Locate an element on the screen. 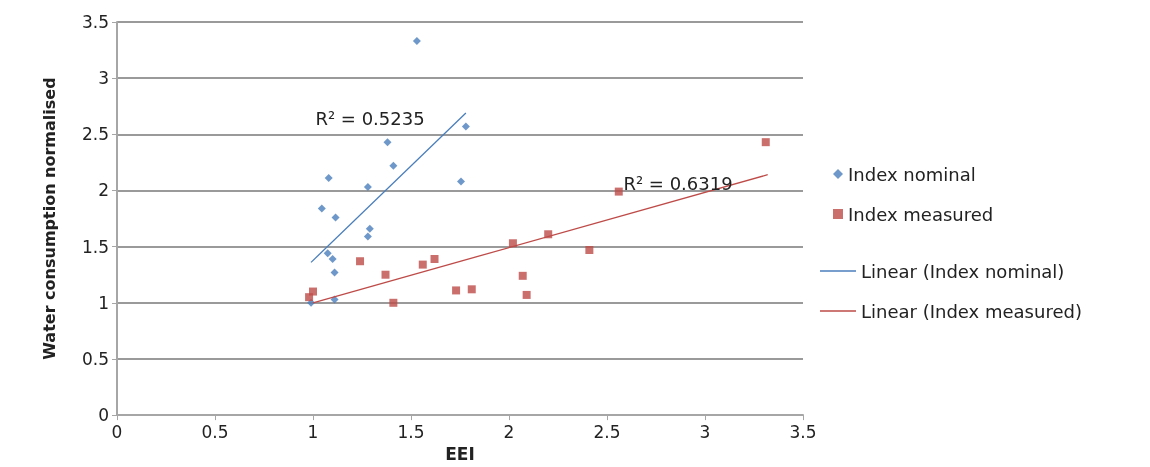 The image size is (1150, 467). legend-label: Index measured is located at coordinates (921, 214).